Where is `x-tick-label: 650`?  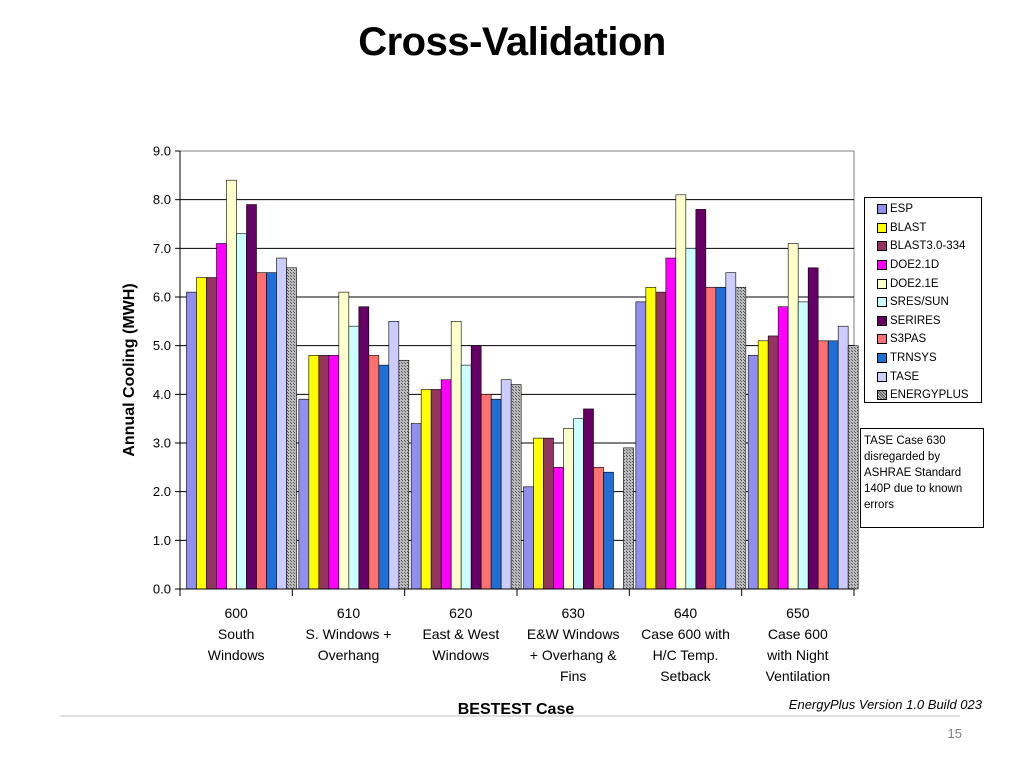
x-tick-label: 650 is located at coordinates (798, 613).